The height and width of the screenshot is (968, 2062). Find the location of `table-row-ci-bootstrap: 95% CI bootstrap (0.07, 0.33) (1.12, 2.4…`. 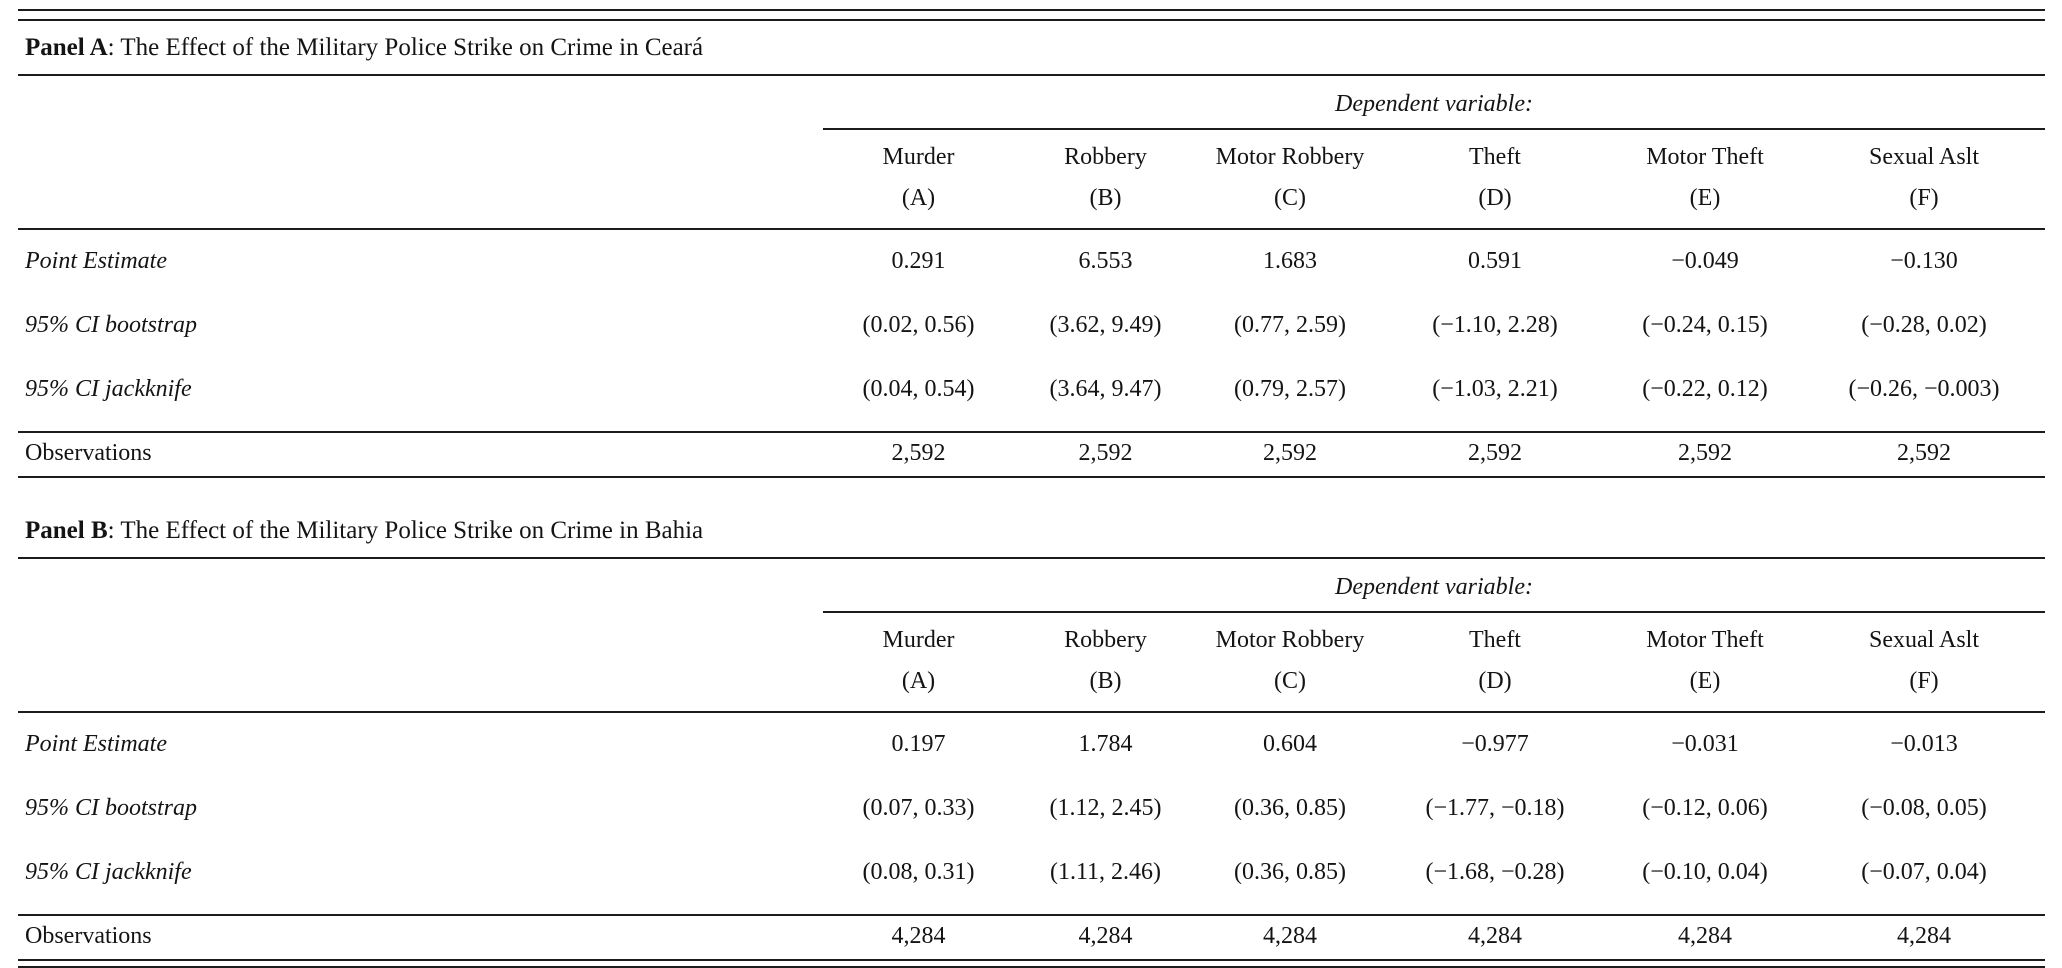

table-row-ci-bootstrap: 95% CI bootstrap (0.07, 0.33) (1.12, 2.4… is located at coordinates (1031, 809).